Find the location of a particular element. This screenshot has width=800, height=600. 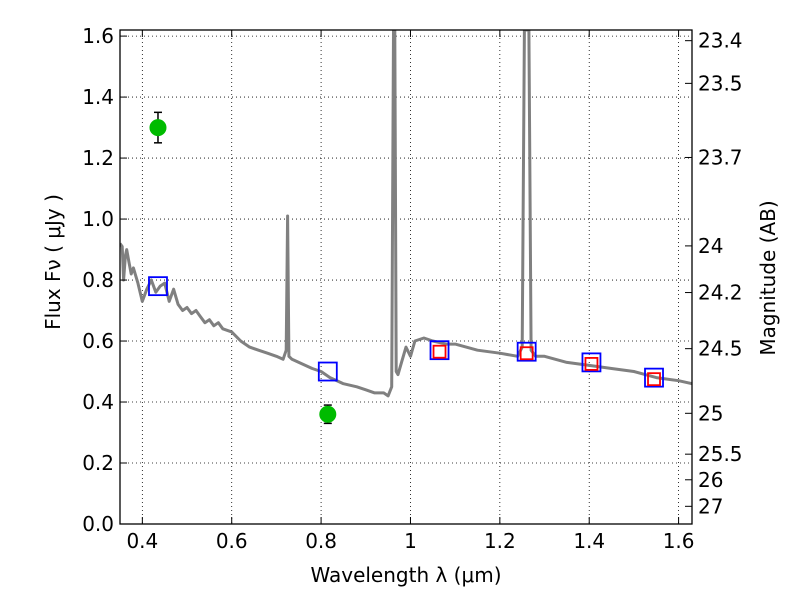

y2-tick-label: 27 is located at coordinates (710, 506).